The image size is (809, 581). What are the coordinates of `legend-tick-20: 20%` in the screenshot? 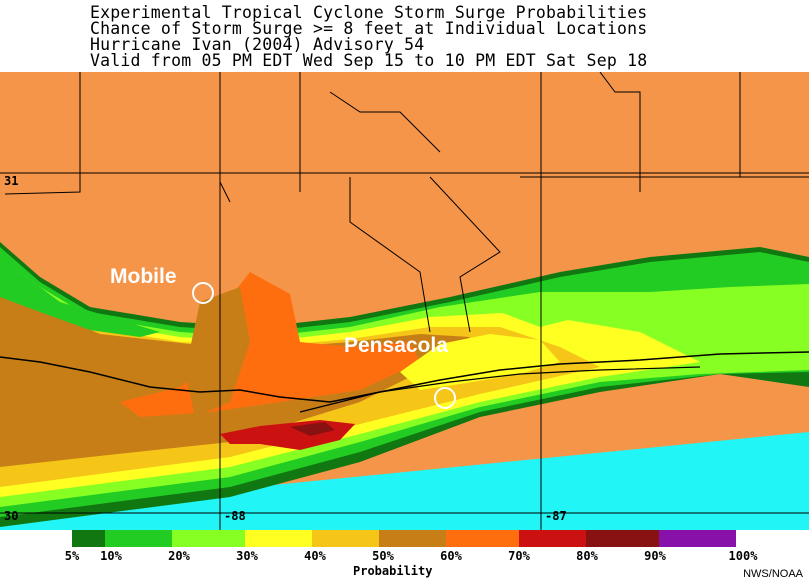 It's located at (179, 556).